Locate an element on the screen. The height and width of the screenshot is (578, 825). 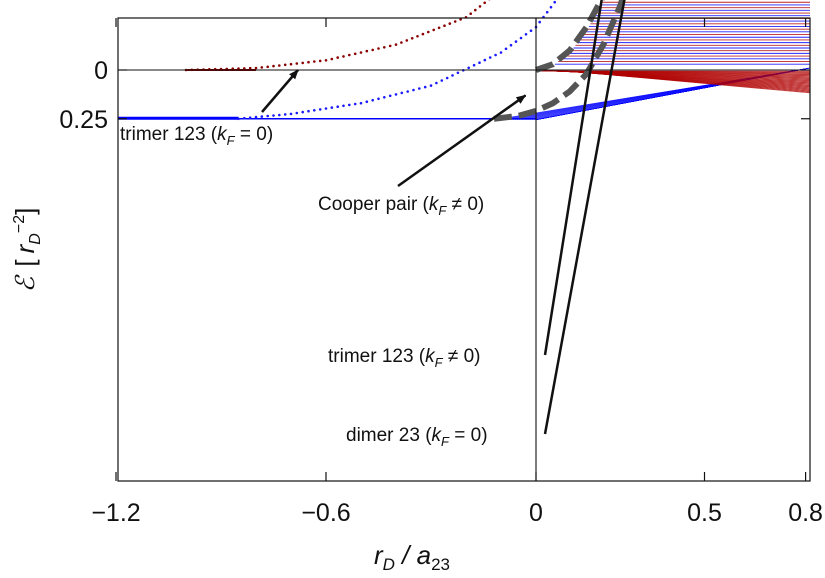
annotation-cooper-pair: Cooper pair (kF ≠ 0) is located at coordinates (401, 206).